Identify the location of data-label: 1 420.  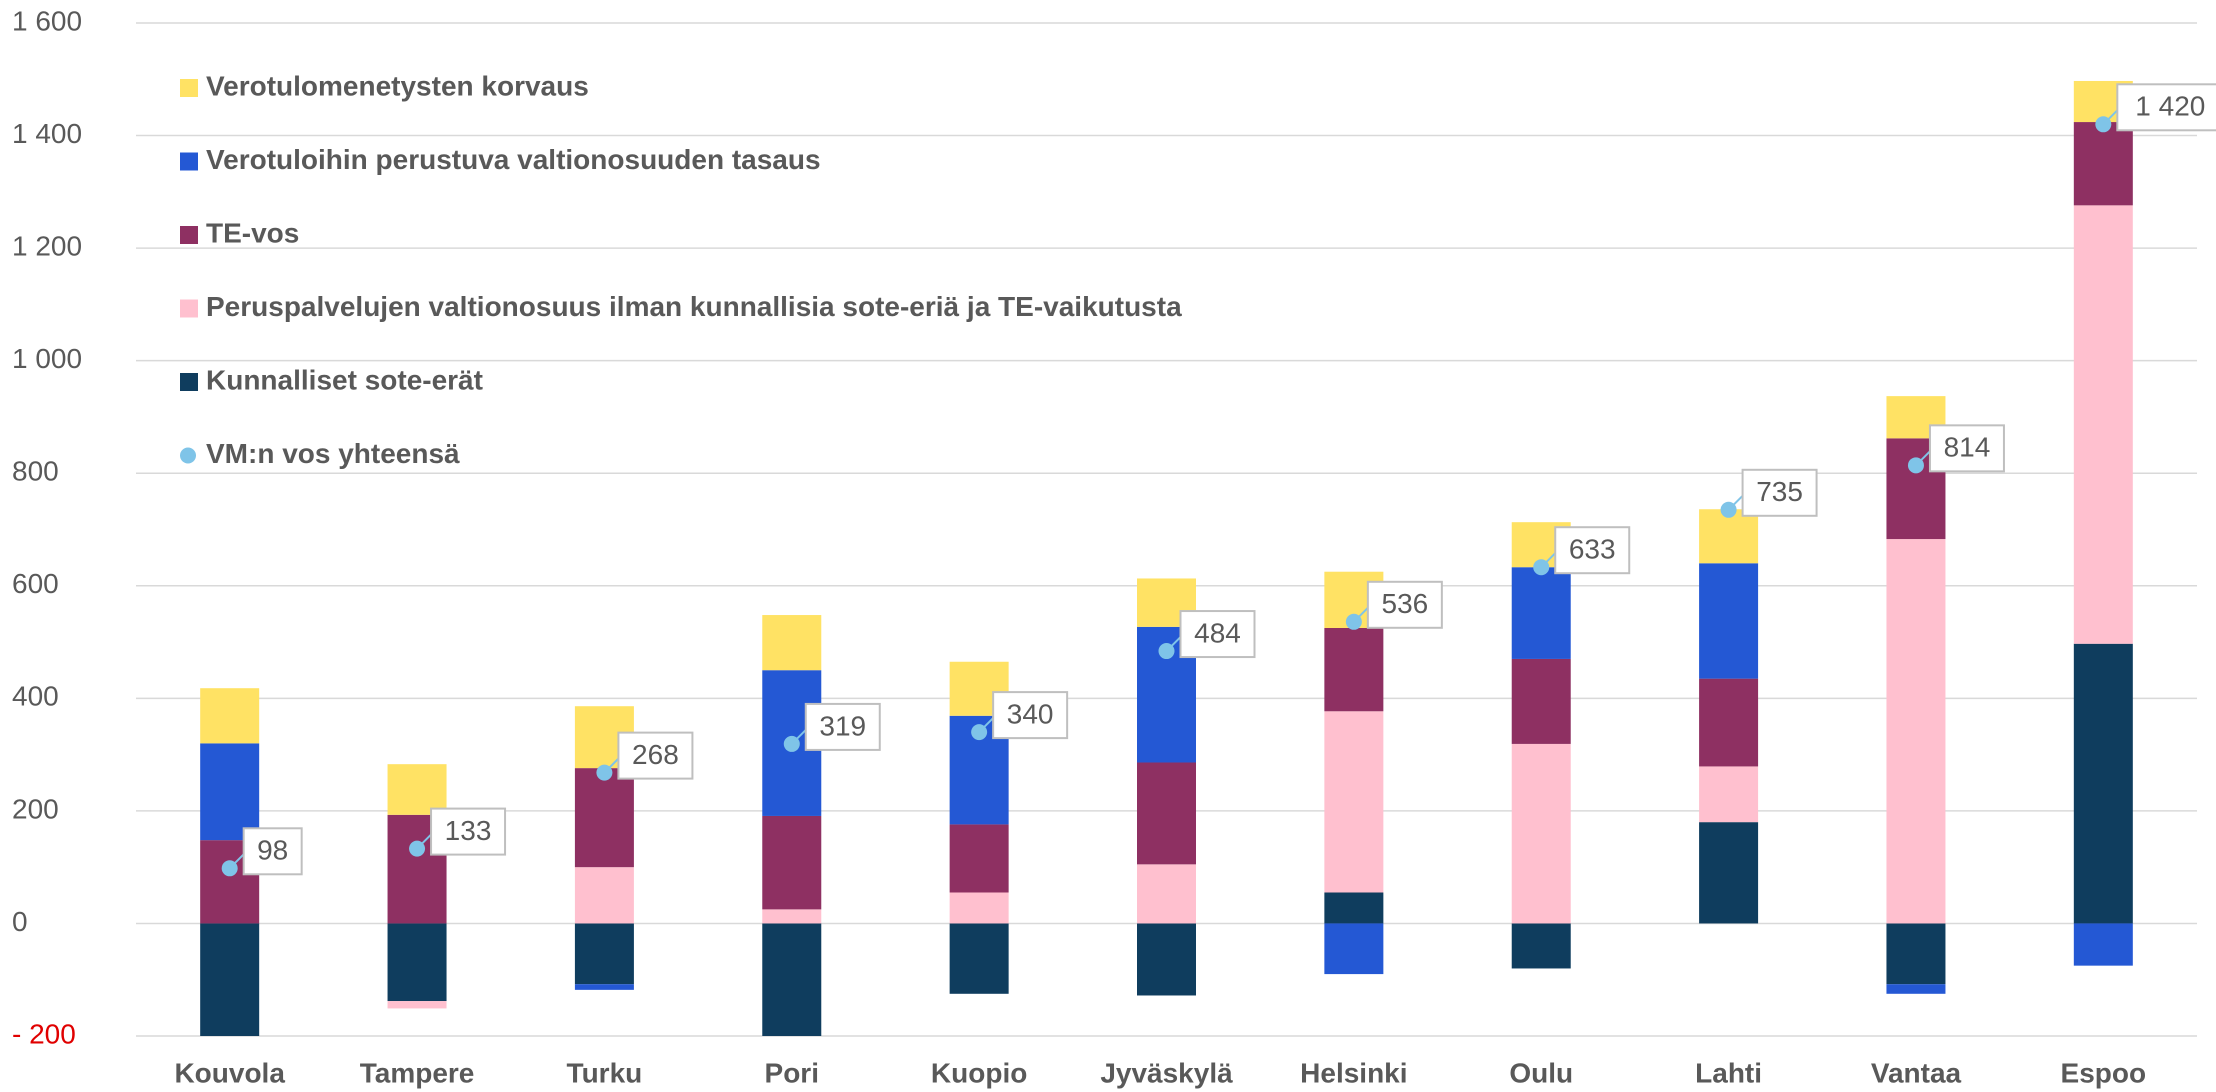
(2170, 106).